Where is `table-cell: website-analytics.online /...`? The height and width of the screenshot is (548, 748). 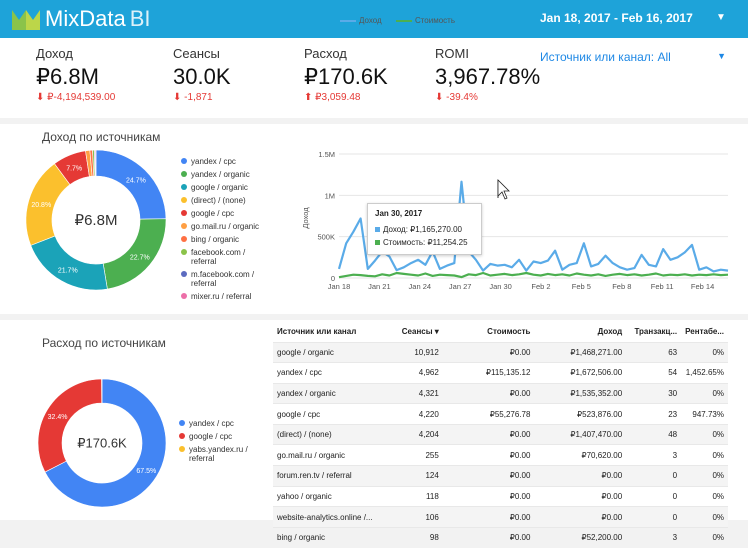 table-cell: website-analytics.online /... is located at coordinates (333, 517).